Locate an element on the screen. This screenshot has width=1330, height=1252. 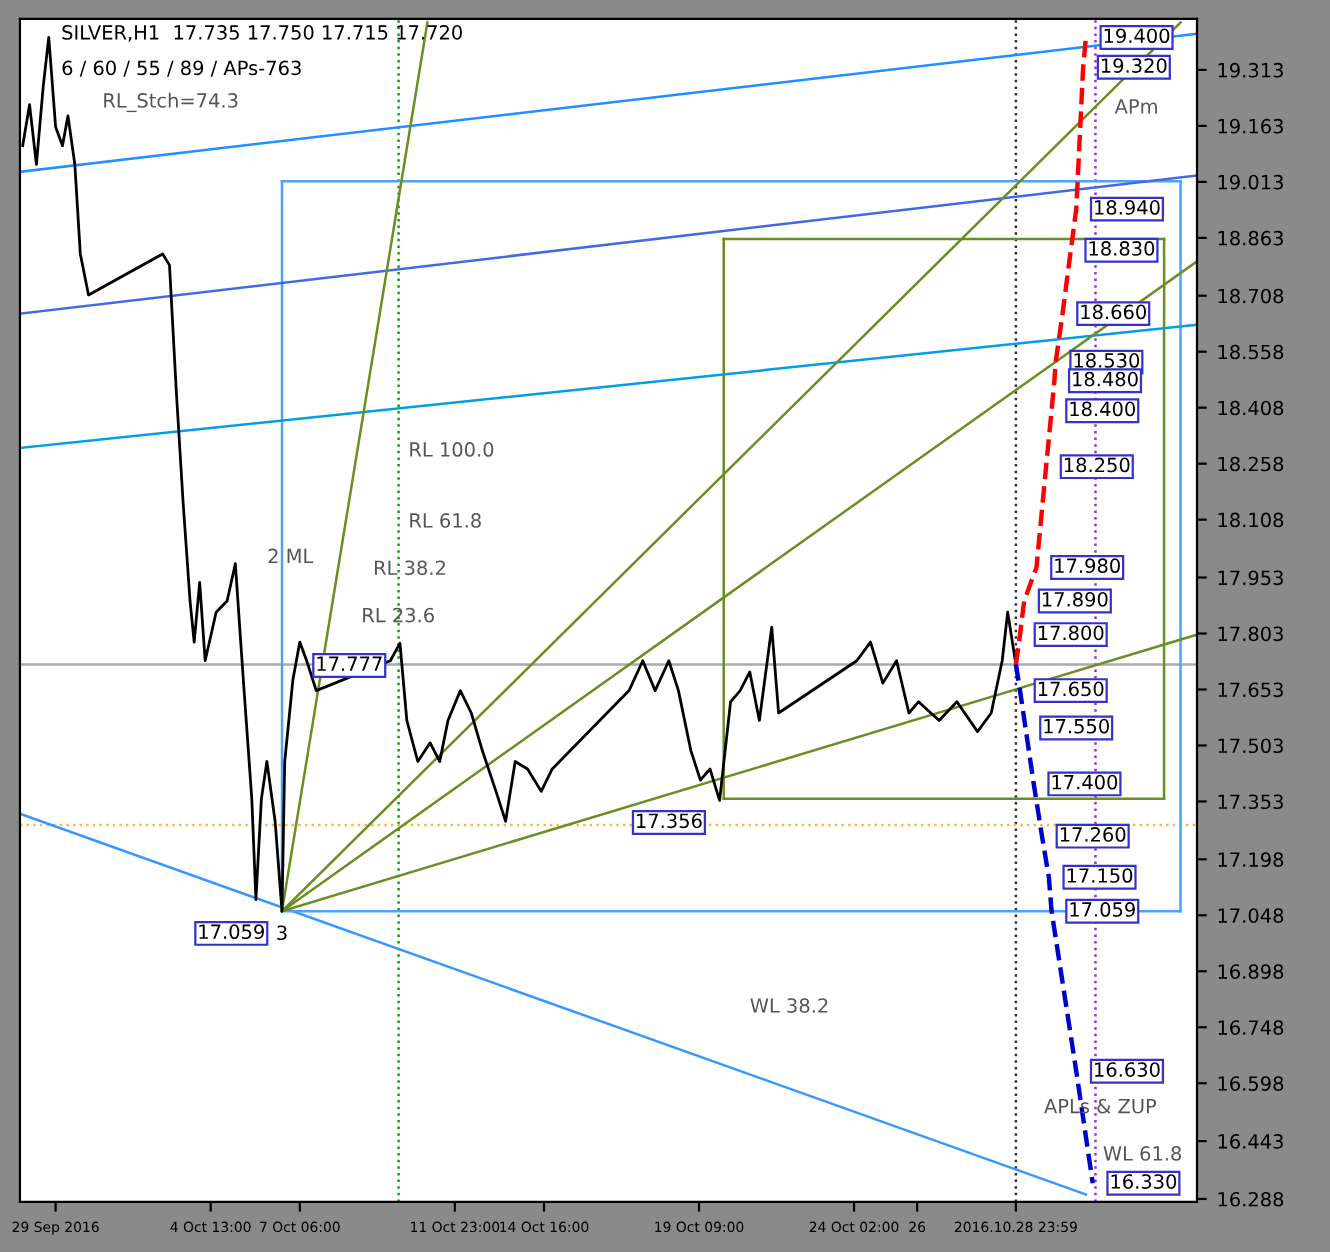
y-tick-label: 19.313 is located at coordinates (1250, 70).